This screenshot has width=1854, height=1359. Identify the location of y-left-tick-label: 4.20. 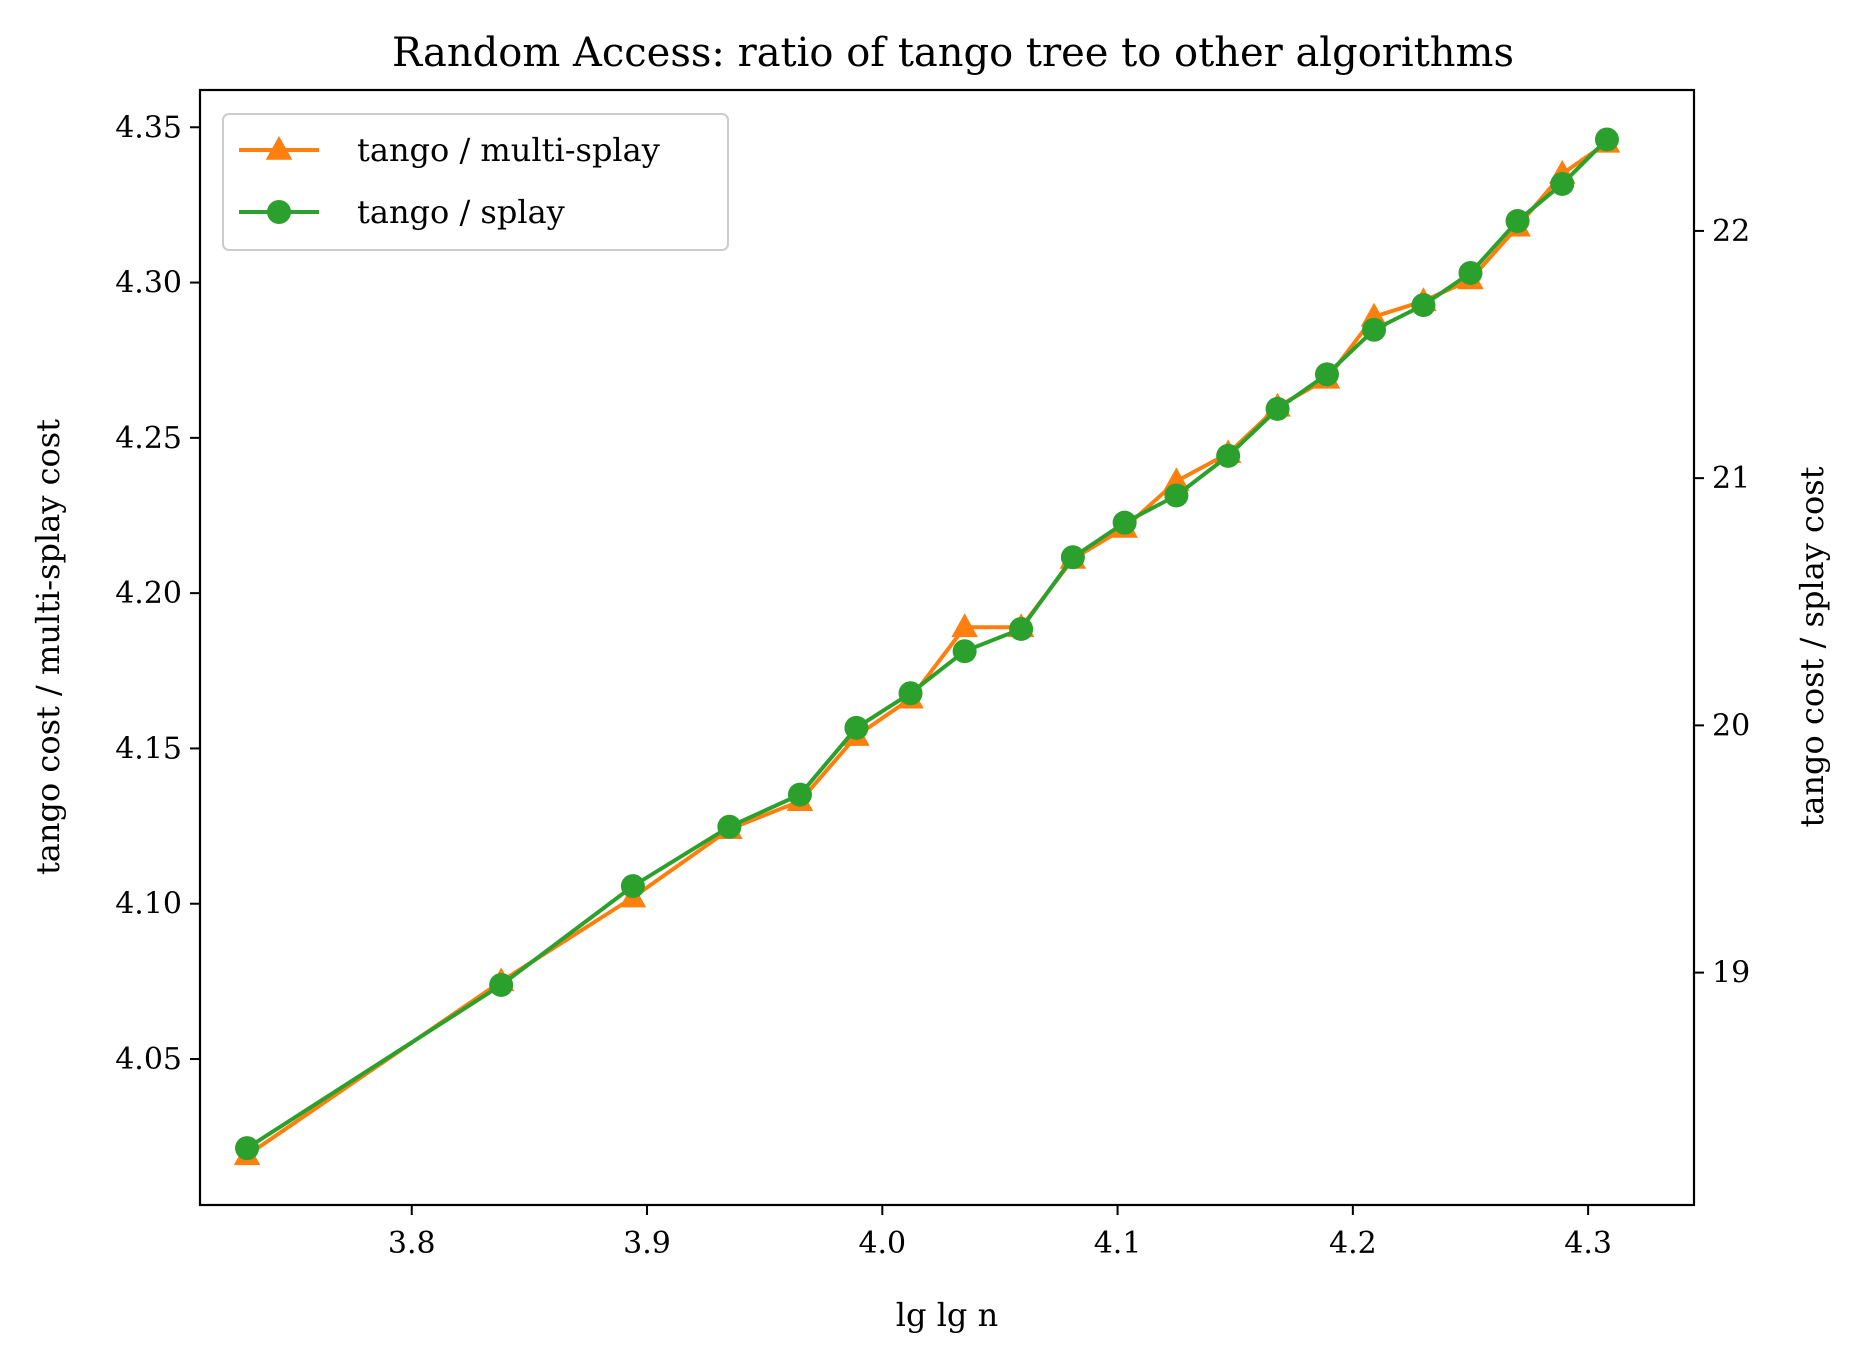
(148, 593).